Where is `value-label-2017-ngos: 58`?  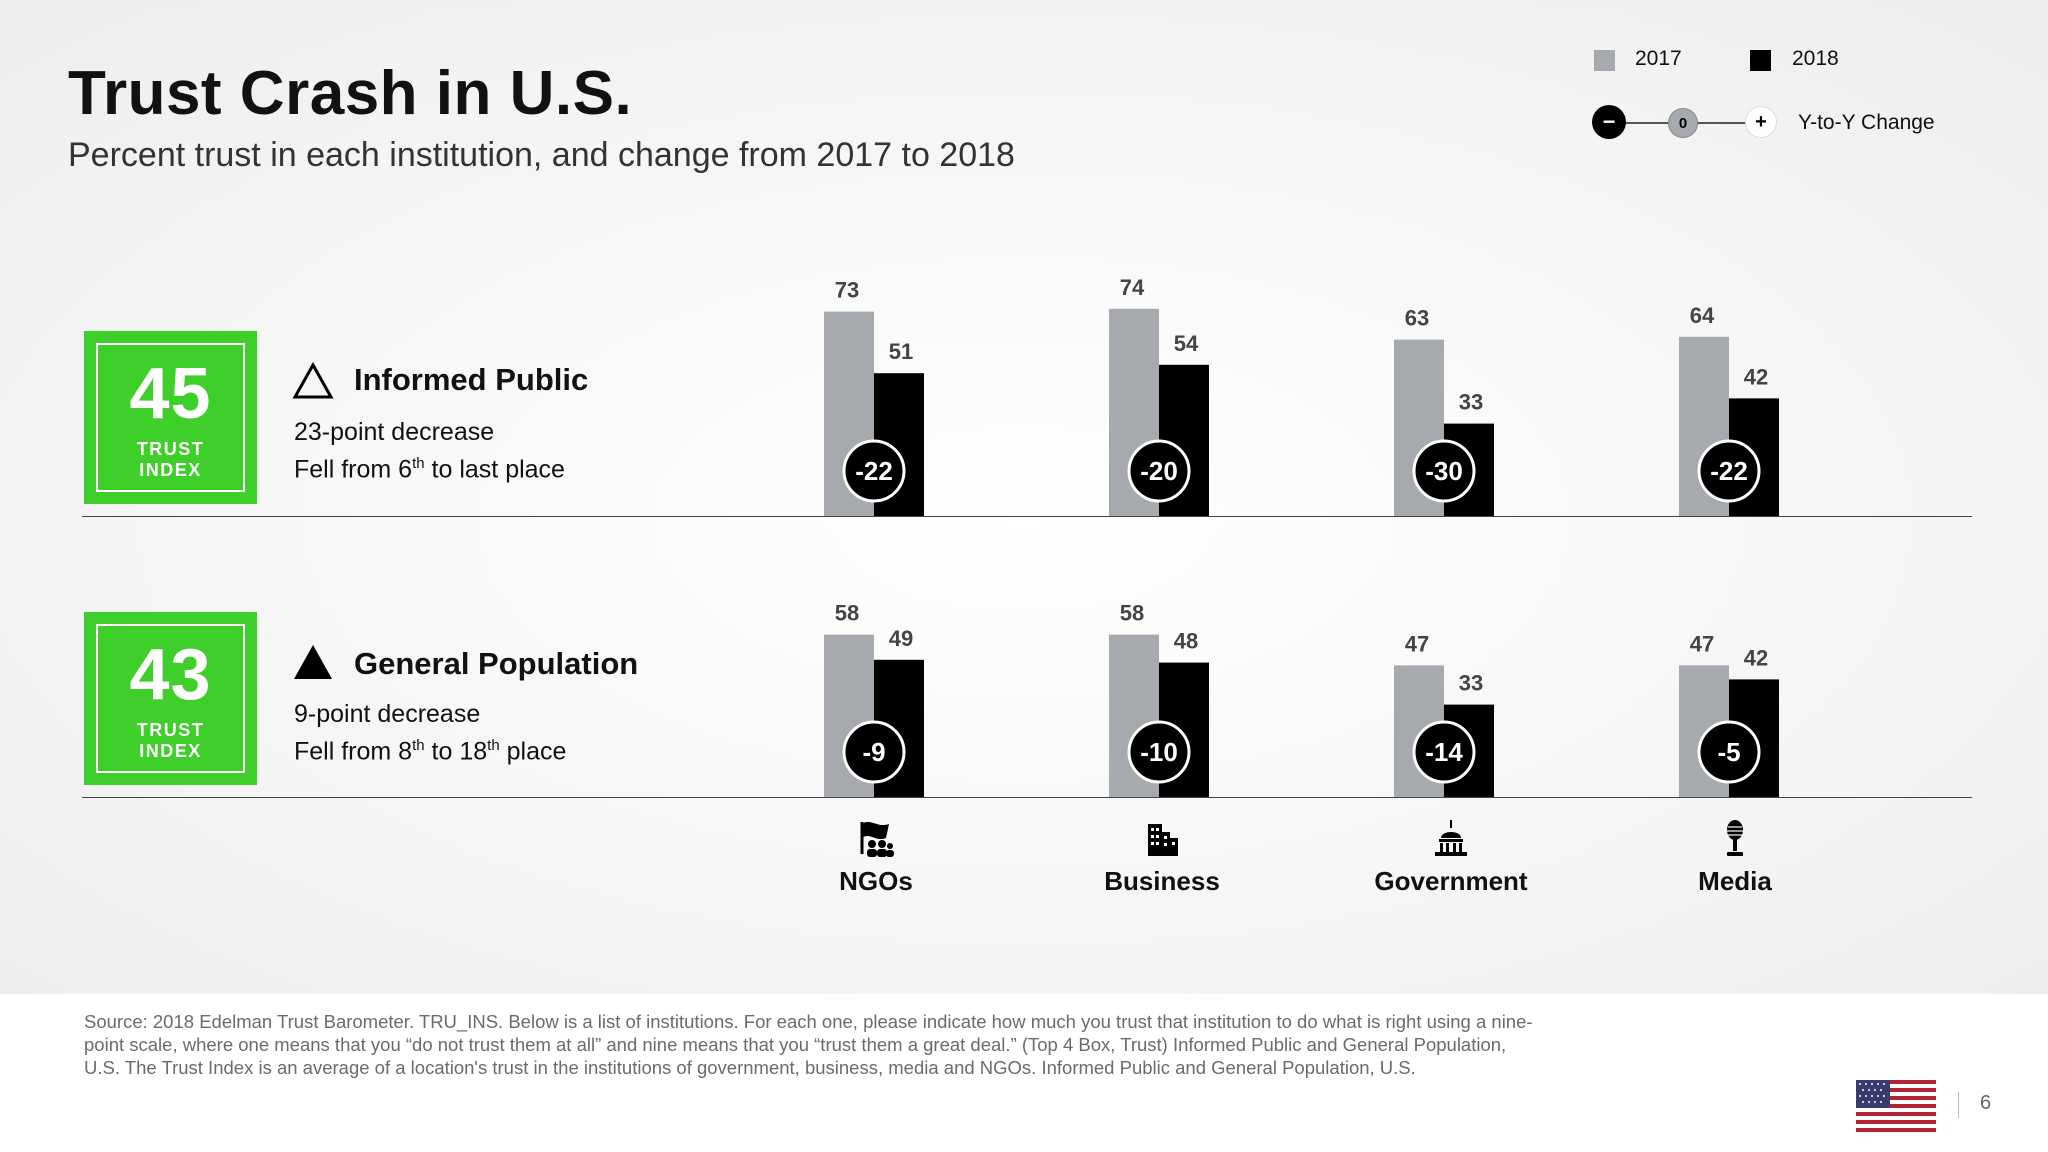 value-label-2017-ngos: 58 is located at coordinates (847, 613).